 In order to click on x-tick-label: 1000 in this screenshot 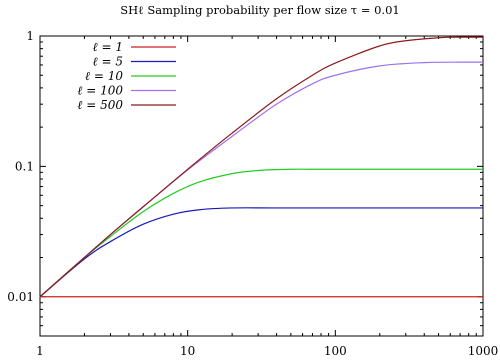, I will do `click(483, 351)`.